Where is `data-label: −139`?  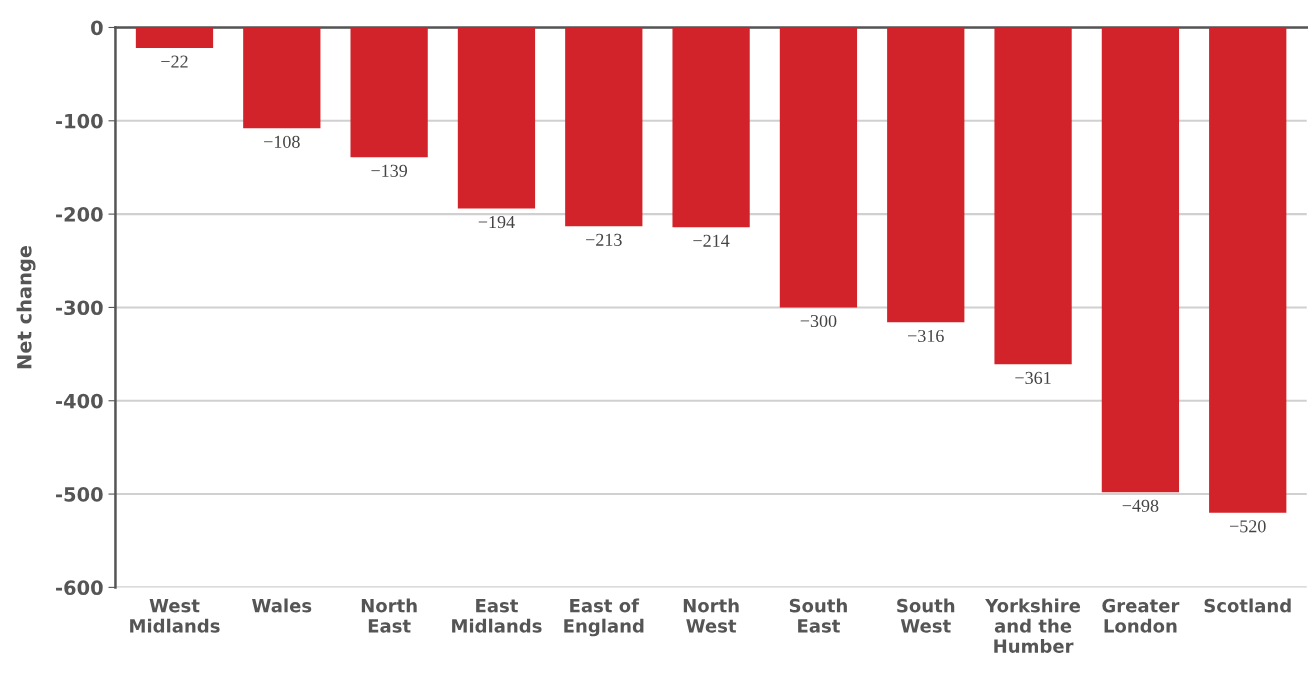
data-label: −139 is located at coordinates (389, 170).